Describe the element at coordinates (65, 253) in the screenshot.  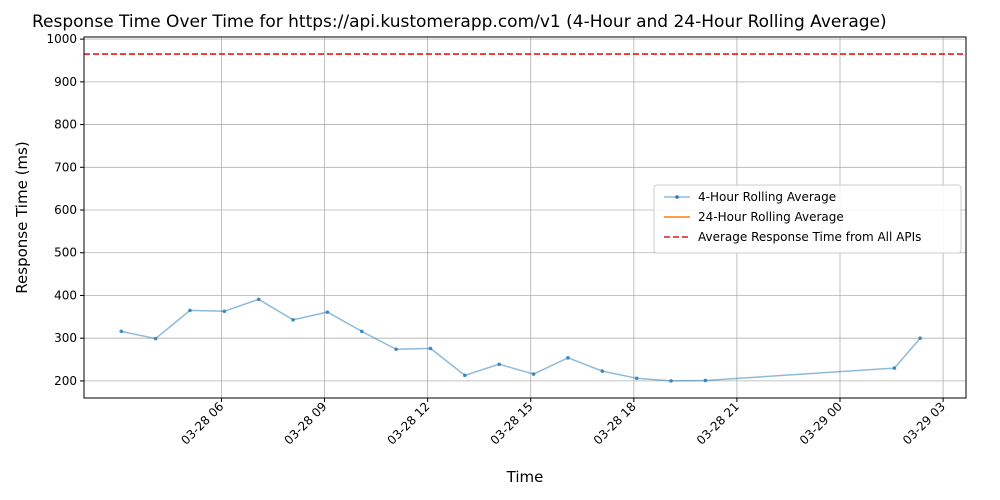
I see `y-tick-label: 500` at that location.